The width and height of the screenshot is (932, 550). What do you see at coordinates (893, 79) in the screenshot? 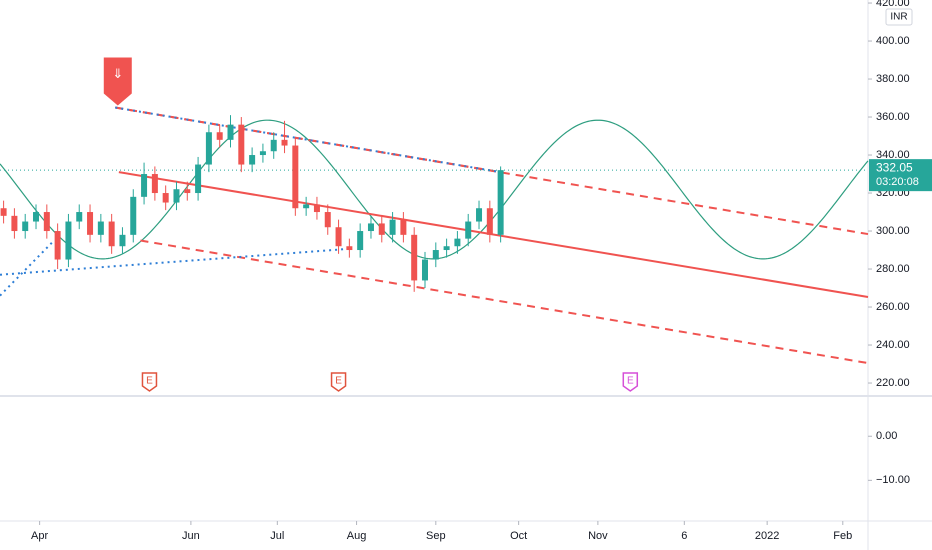
I see `y-tick-label: 380.00` at bounding box center [893, 79].